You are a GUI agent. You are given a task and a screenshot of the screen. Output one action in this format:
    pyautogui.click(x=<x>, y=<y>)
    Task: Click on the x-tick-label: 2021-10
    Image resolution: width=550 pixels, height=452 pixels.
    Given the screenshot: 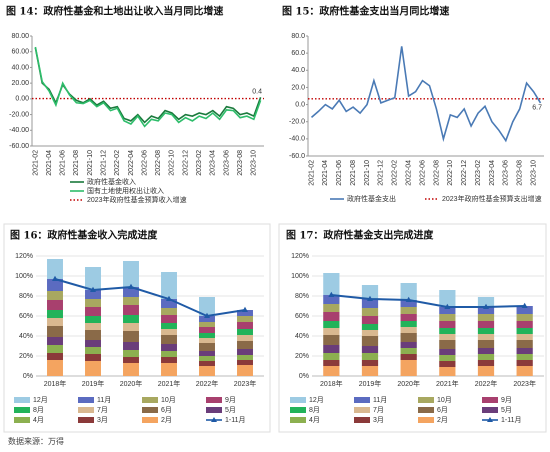 What is the action you would take?
    pyautogui.click(x=367, y=173)
    